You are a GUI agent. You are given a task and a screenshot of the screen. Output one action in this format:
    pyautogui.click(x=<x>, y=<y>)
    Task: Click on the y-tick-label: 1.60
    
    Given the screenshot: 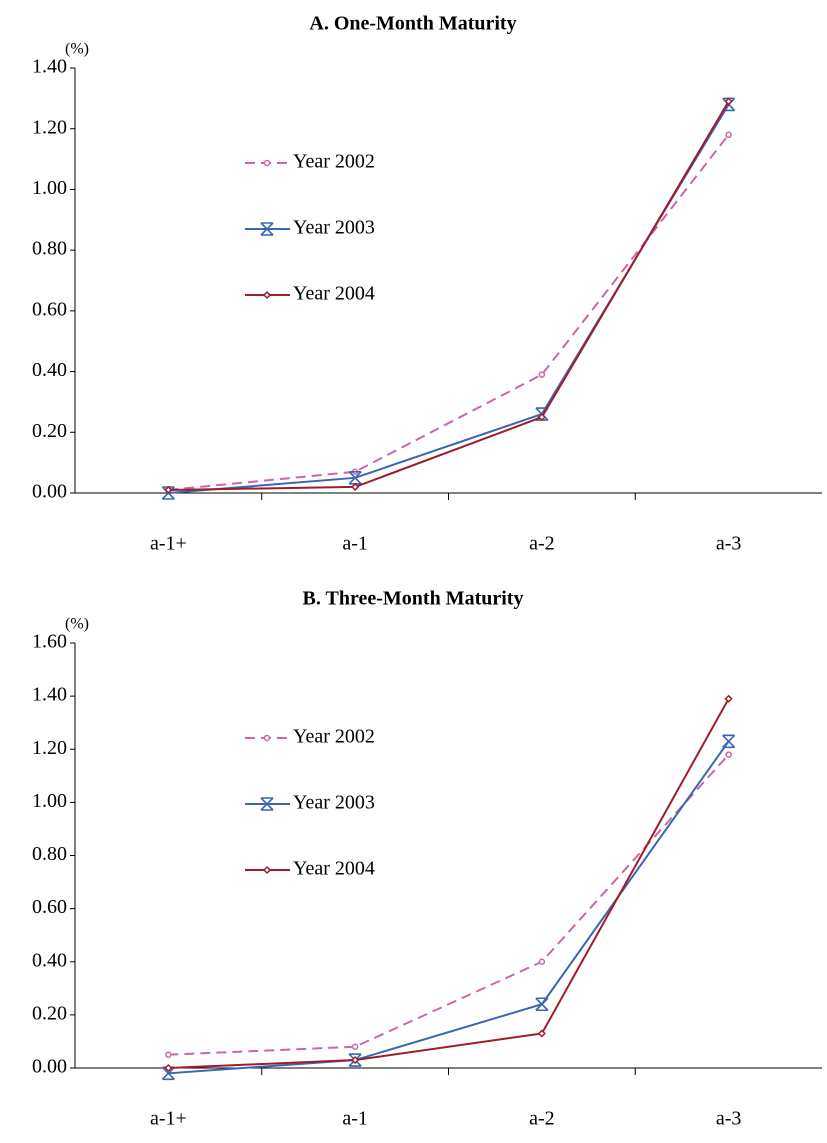 What is the action you would take?
    pyautogui.click(x=49, y=642)
    